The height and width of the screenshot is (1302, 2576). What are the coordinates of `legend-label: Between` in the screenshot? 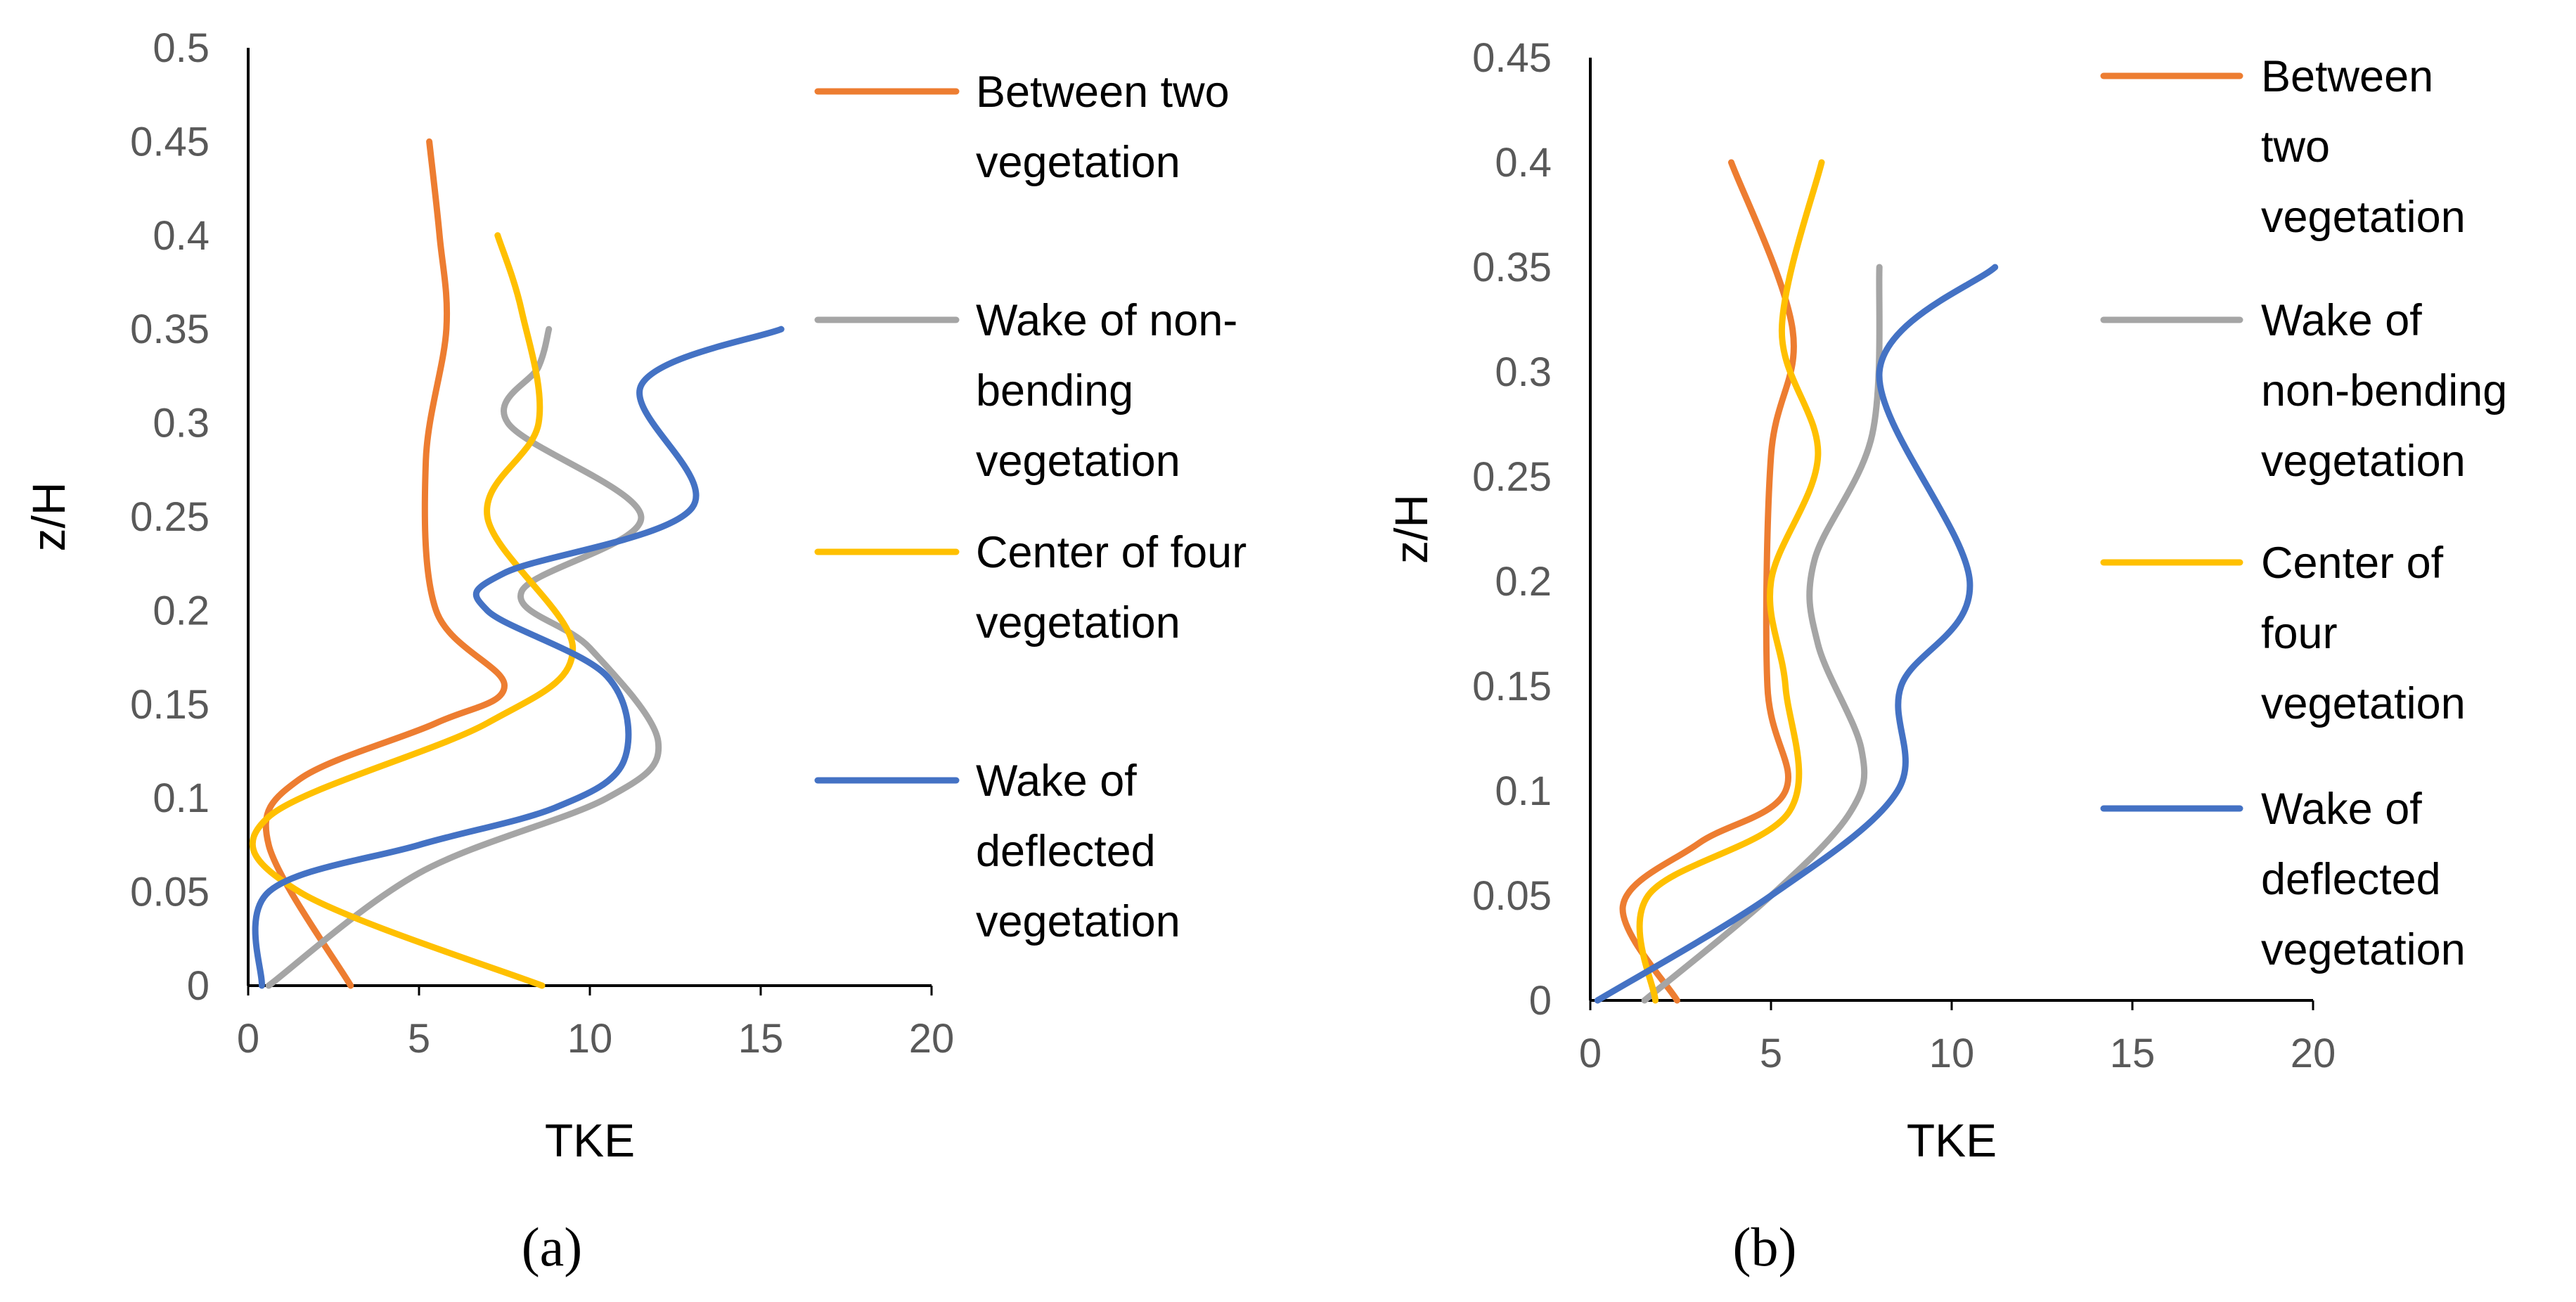 It's located at (2347, 76).